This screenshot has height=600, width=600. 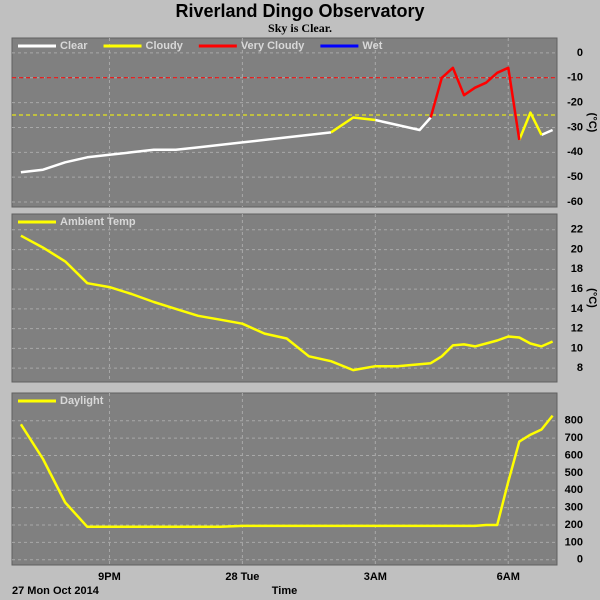 What do you see at coordinates (284, 591) in the screenshot?
I see `x-axis-label: Time` at bounding box center [284, 591].